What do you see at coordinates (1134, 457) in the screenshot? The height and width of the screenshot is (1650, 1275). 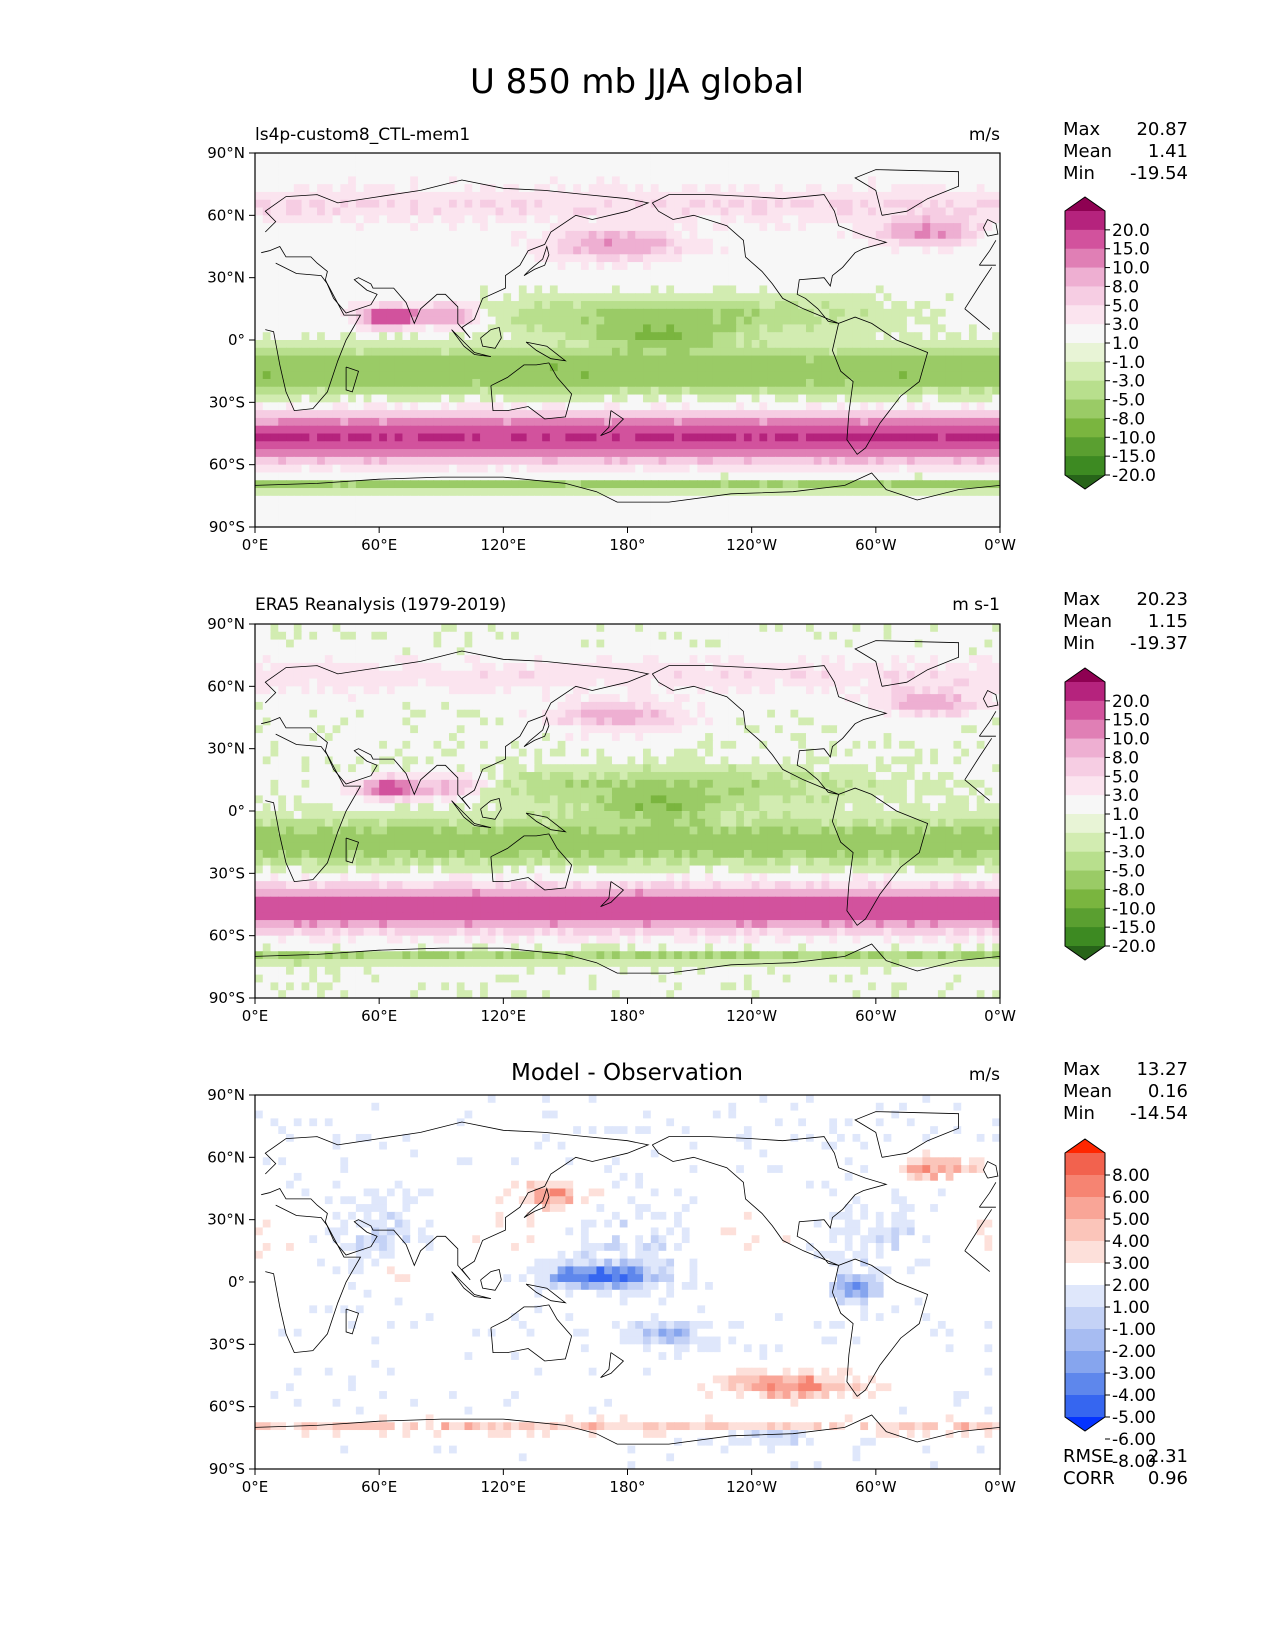 I see `colorbar-label: -15.0` at bounding box center [1134, 457].